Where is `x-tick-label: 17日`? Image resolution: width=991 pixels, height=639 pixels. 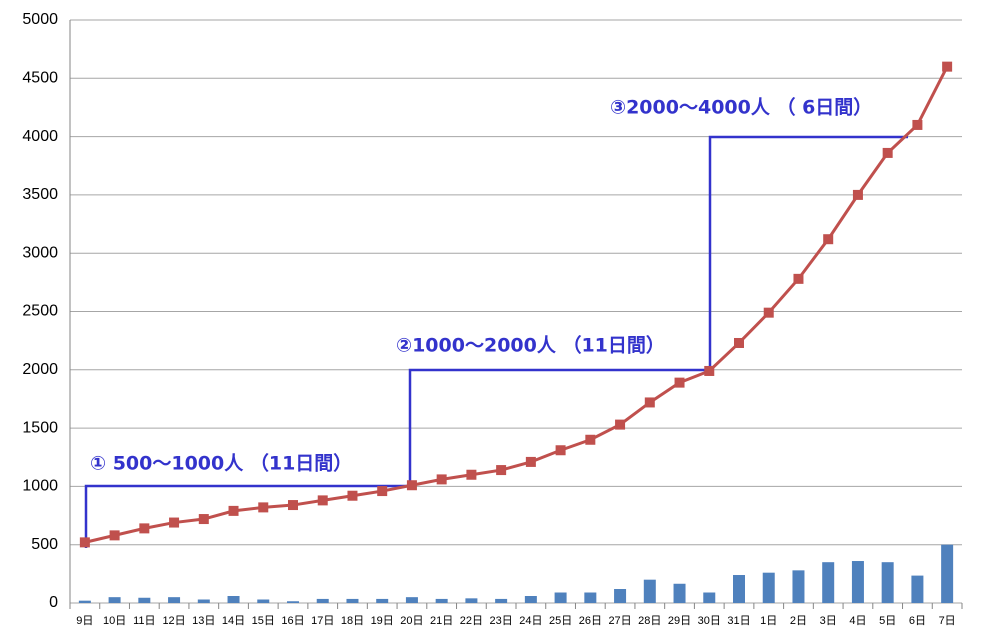 x-tick-label: 17日 is located at coordinates (322, 621).